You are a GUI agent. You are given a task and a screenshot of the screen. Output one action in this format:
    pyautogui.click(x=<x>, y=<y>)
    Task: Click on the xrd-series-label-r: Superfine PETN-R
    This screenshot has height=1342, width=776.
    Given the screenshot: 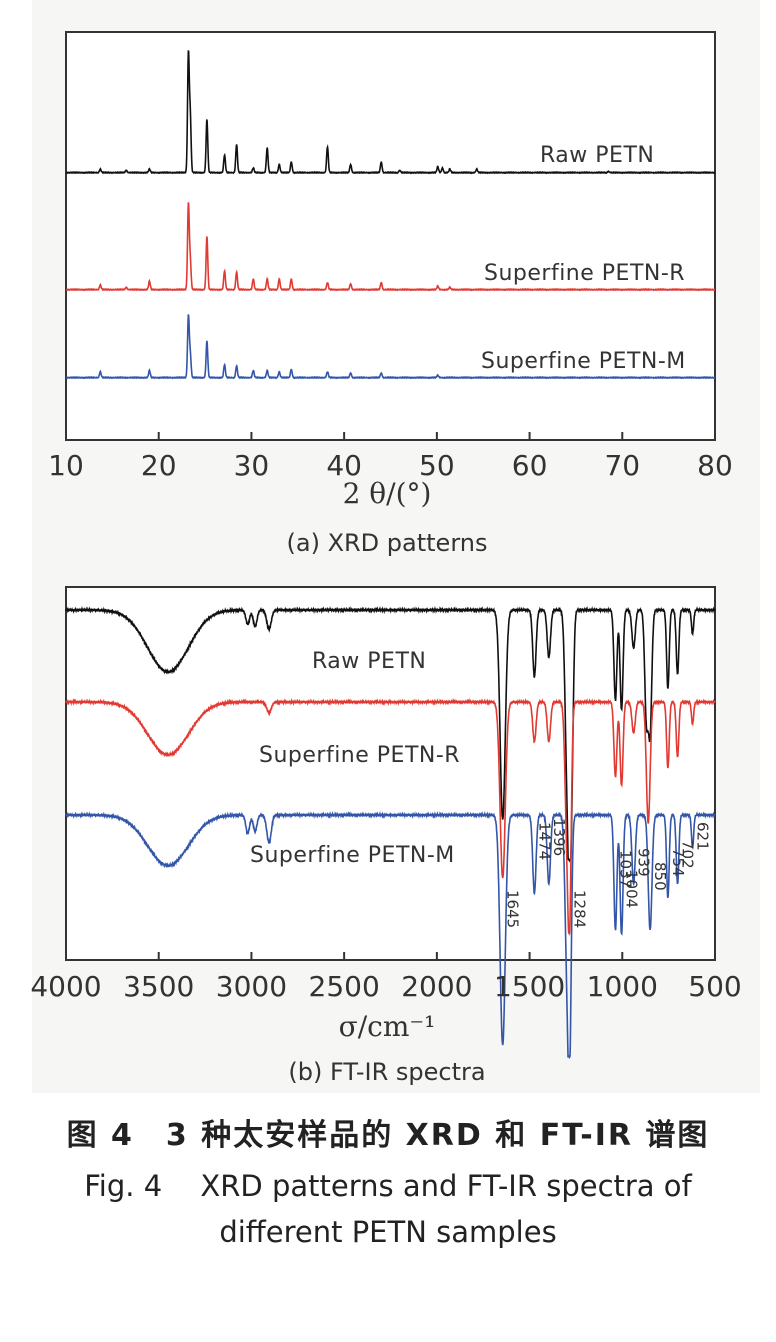 What is the action you would take?
    pyautogui.click(x=584, y=273)
    